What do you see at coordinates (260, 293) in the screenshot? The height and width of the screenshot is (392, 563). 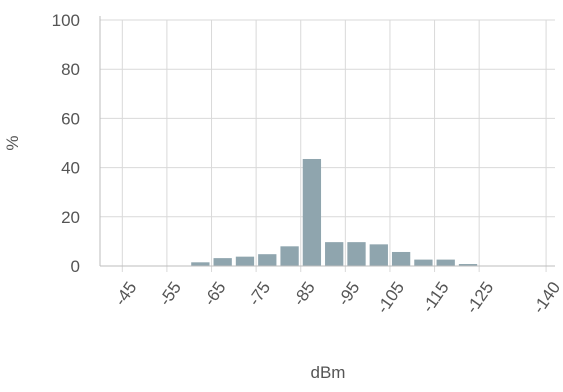 I see `x-tick-label: -75` at bounding box center [260, 293].